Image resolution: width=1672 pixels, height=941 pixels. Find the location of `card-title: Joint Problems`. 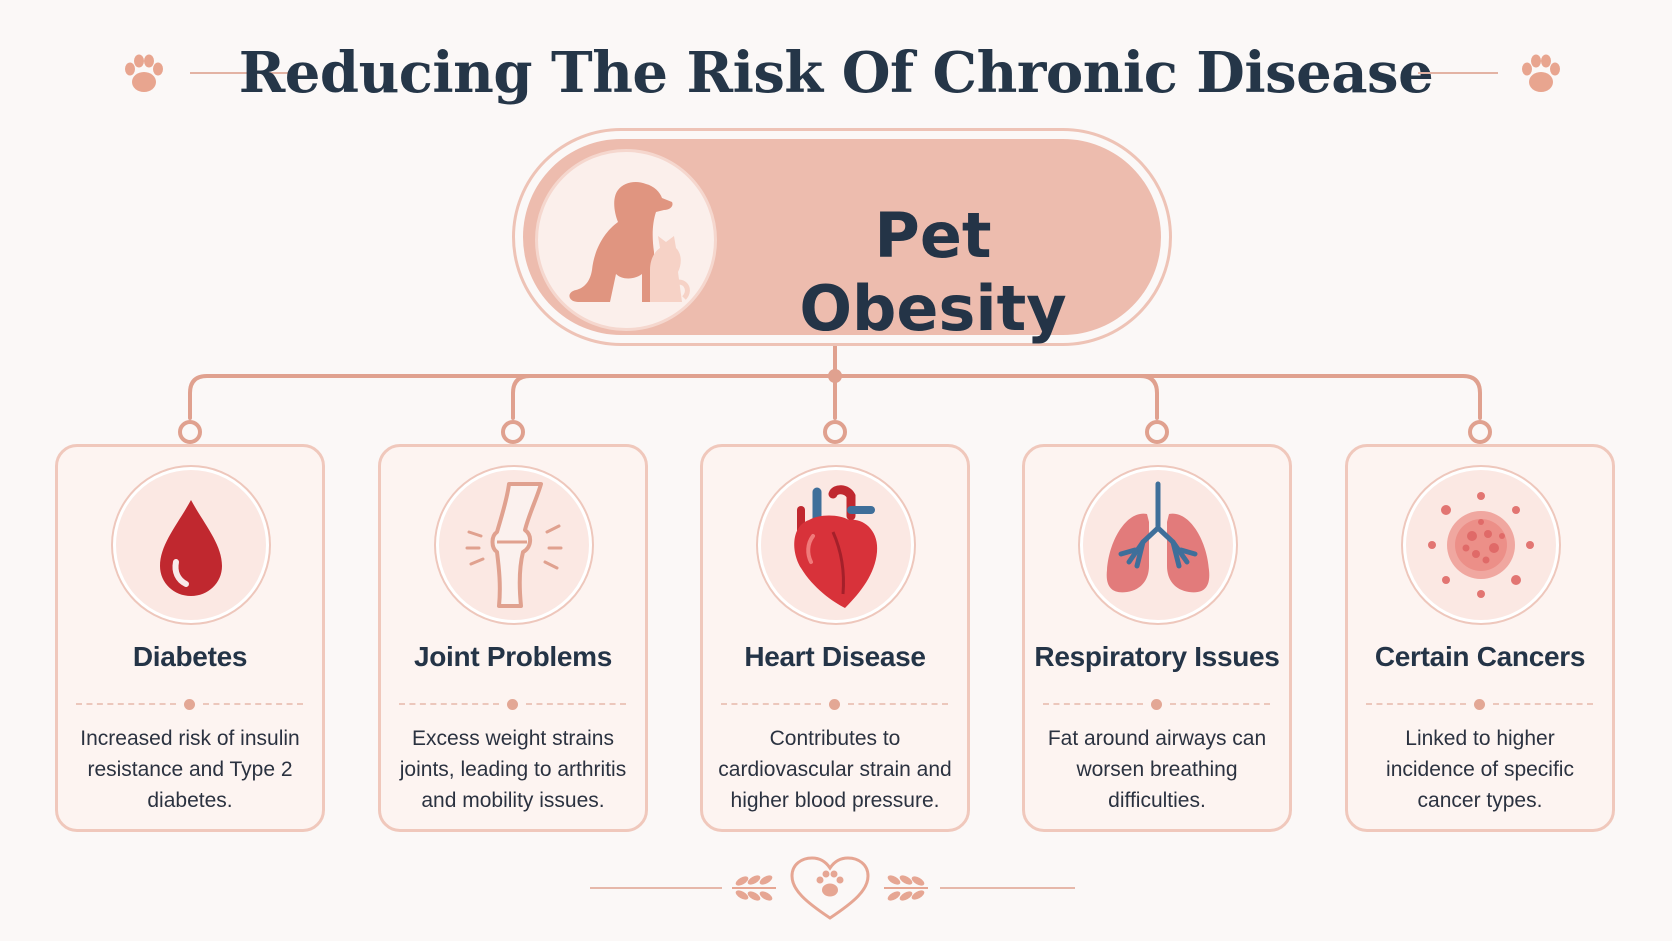

card-title: Joint Problems is located at coordinates (513, 656).